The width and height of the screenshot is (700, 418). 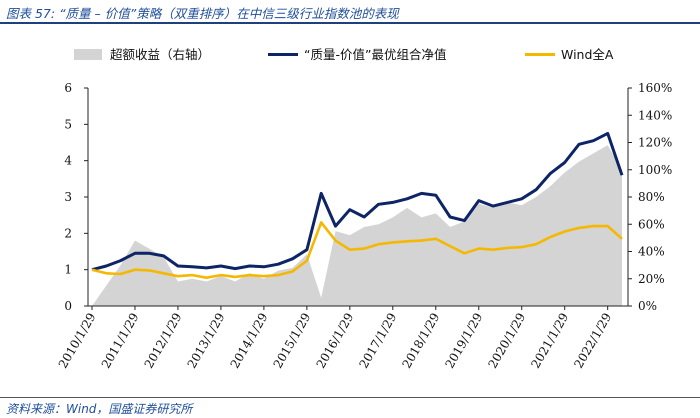 What do you see at coordinates (202, 13) in the screenshot?
I see `figure-title: 图表 57: “质量 – 价值”策略（双重排序）在中信三级行业指数池的表现` at bounding box center [202, 13].